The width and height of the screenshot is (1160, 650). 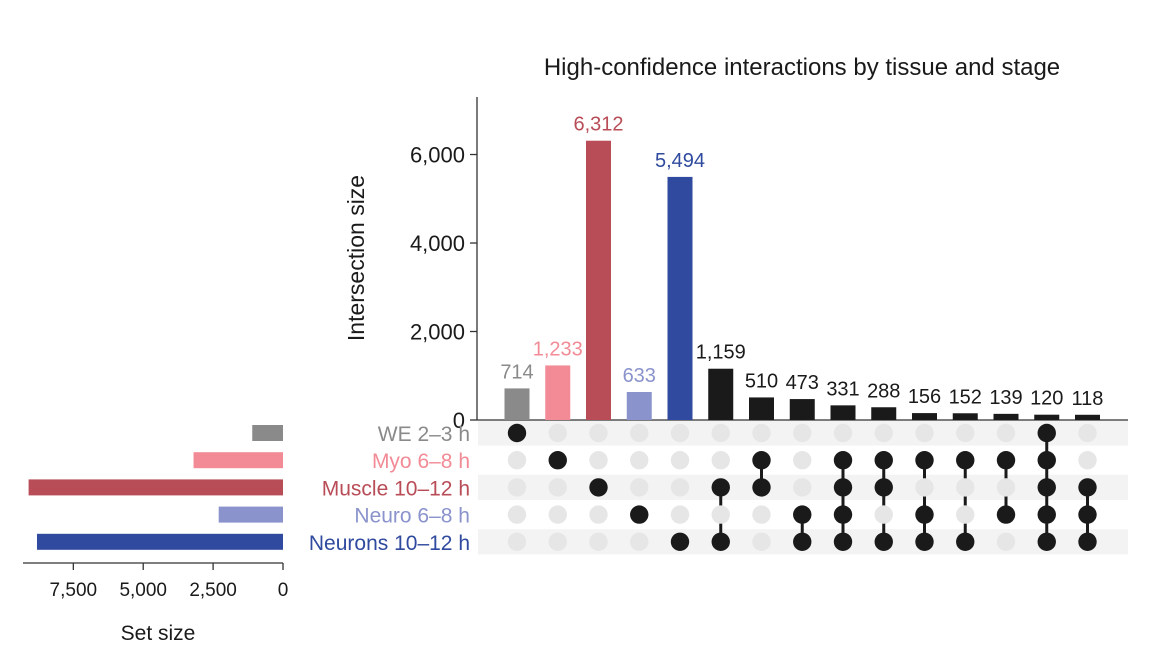 What do you see at coordinates (883, 391) in the screenshot?
I see `bar-label: 288` at bounding box center [883, 391].